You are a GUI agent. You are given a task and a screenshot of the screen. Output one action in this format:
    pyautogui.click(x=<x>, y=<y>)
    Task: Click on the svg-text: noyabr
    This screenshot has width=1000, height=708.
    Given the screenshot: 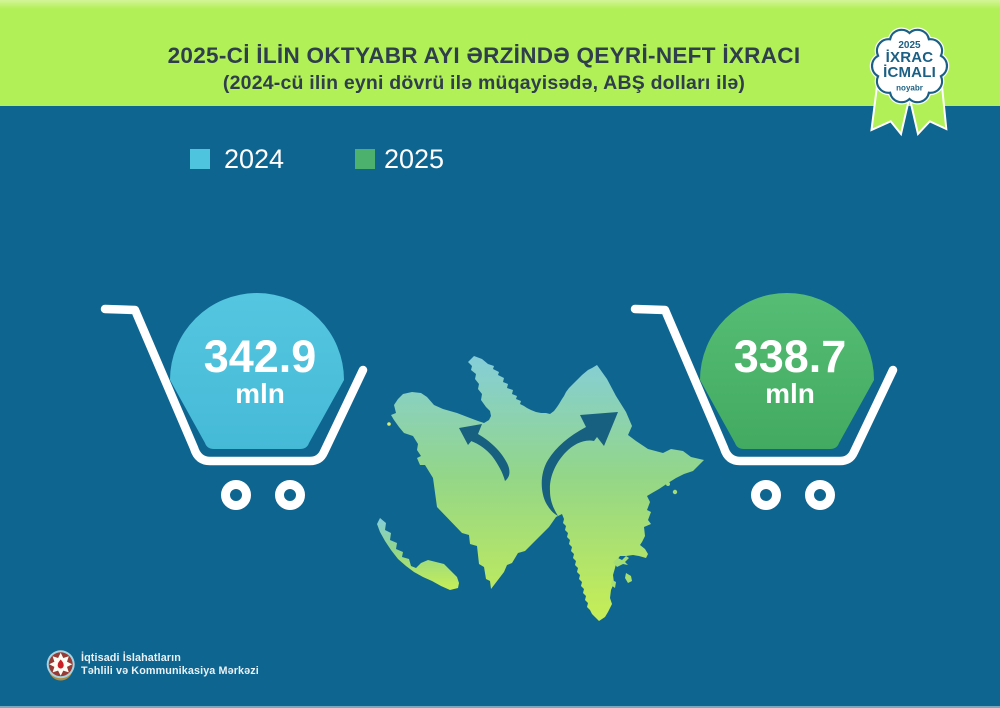 What is the action you would take?
    pyautogui.click(x=909, y=88)
    